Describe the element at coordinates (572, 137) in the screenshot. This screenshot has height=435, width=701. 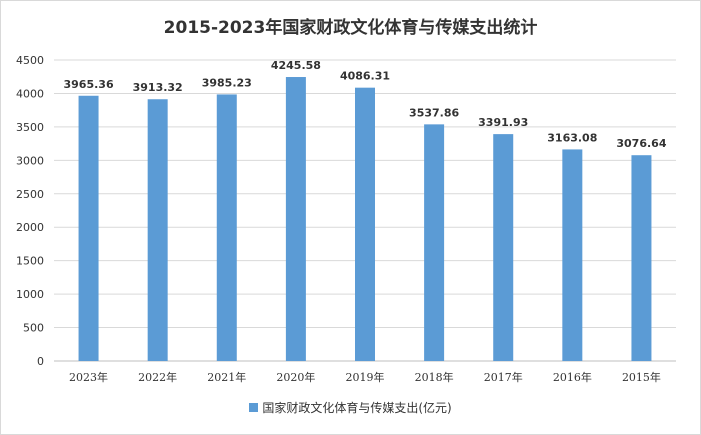
I see `data-label: 3163.08` at that location.